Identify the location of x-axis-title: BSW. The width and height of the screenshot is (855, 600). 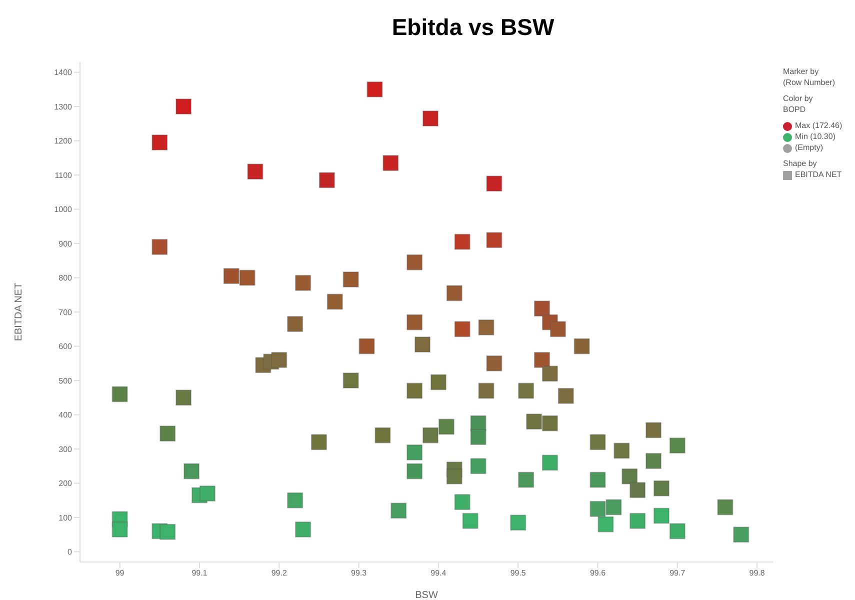
(426, 595).